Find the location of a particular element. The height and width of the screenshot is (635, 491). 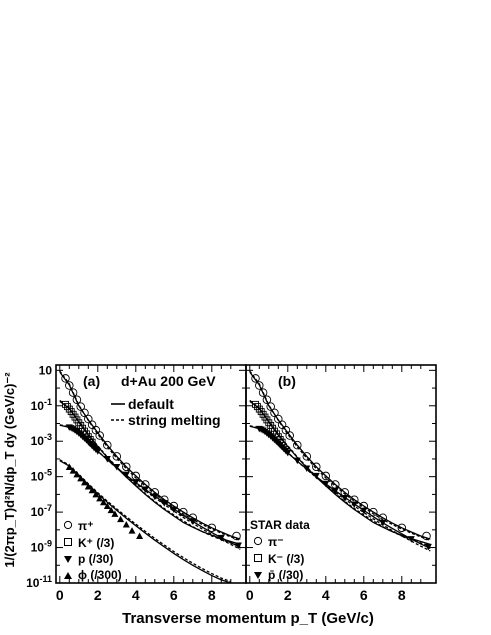

y-tick-label: 10⁻¹ is located at coordinates (41, 405).